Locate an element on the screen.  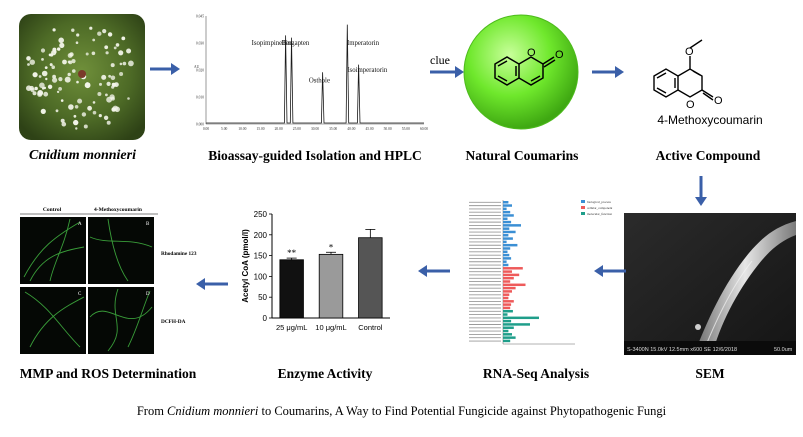
hplc-xtick: 30.00 is located at coordinates (315, 129).